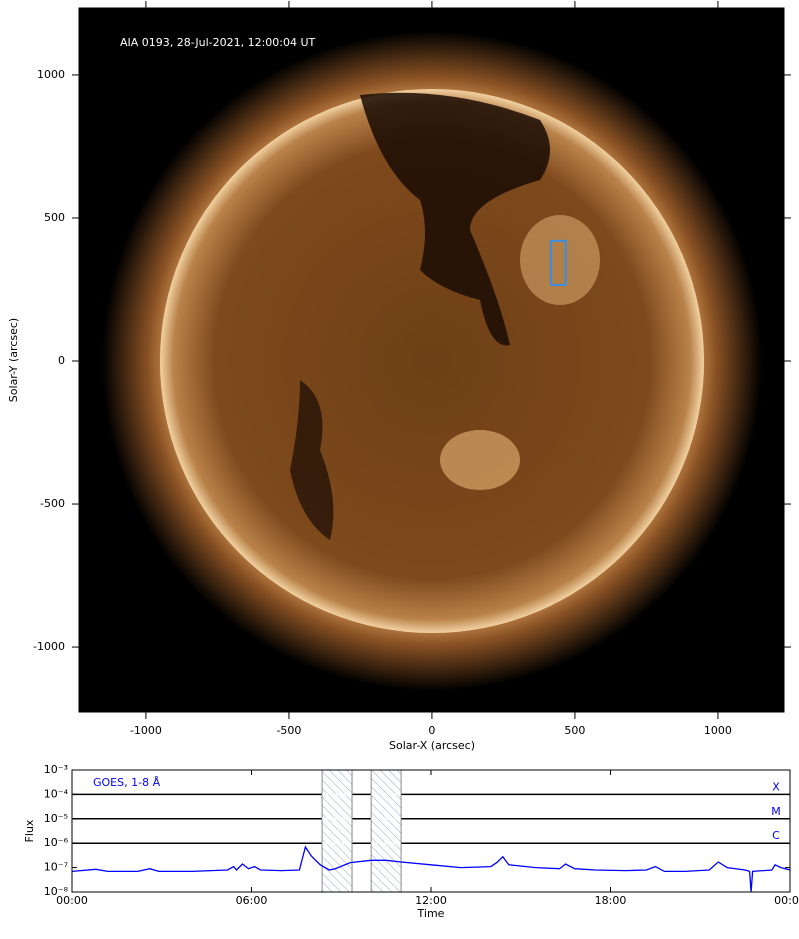 The width and height of the screenshot is (799, 939). I want to click on plot-background, so click(431, 831).